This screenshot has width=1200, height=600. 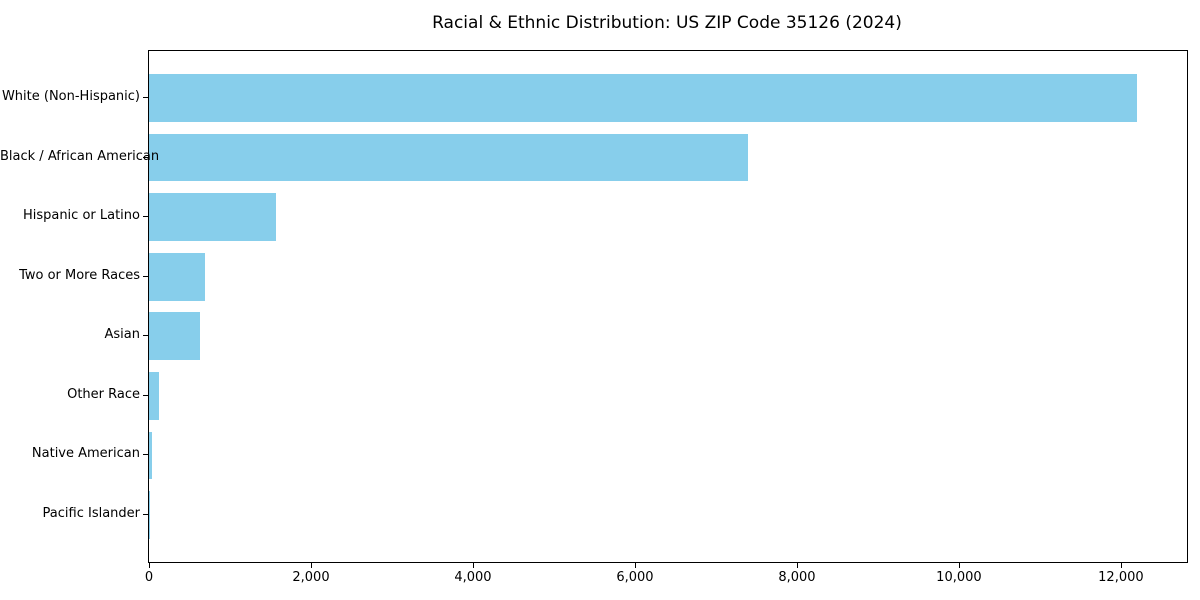 I want to click on y-tick-label-two-or-more-races: Two or More Races, so click(x=79, y=275).